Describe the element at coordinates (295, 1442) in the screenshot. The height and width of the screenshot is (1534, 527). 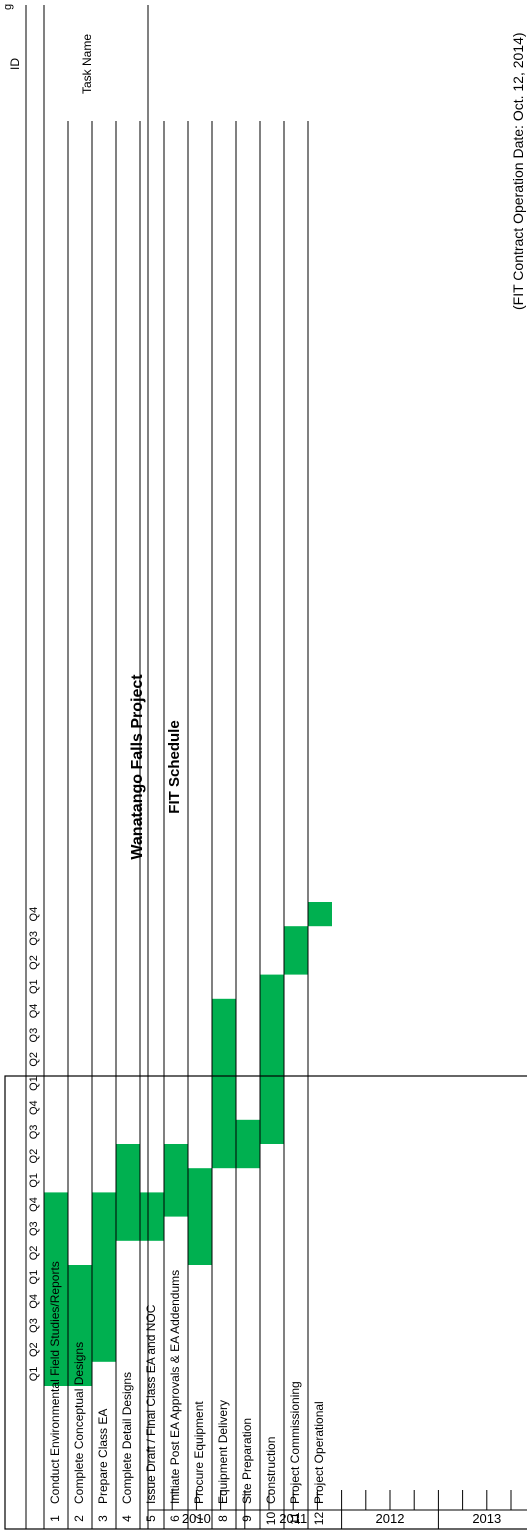
I see `task-name: Project Commissioning` at that location.